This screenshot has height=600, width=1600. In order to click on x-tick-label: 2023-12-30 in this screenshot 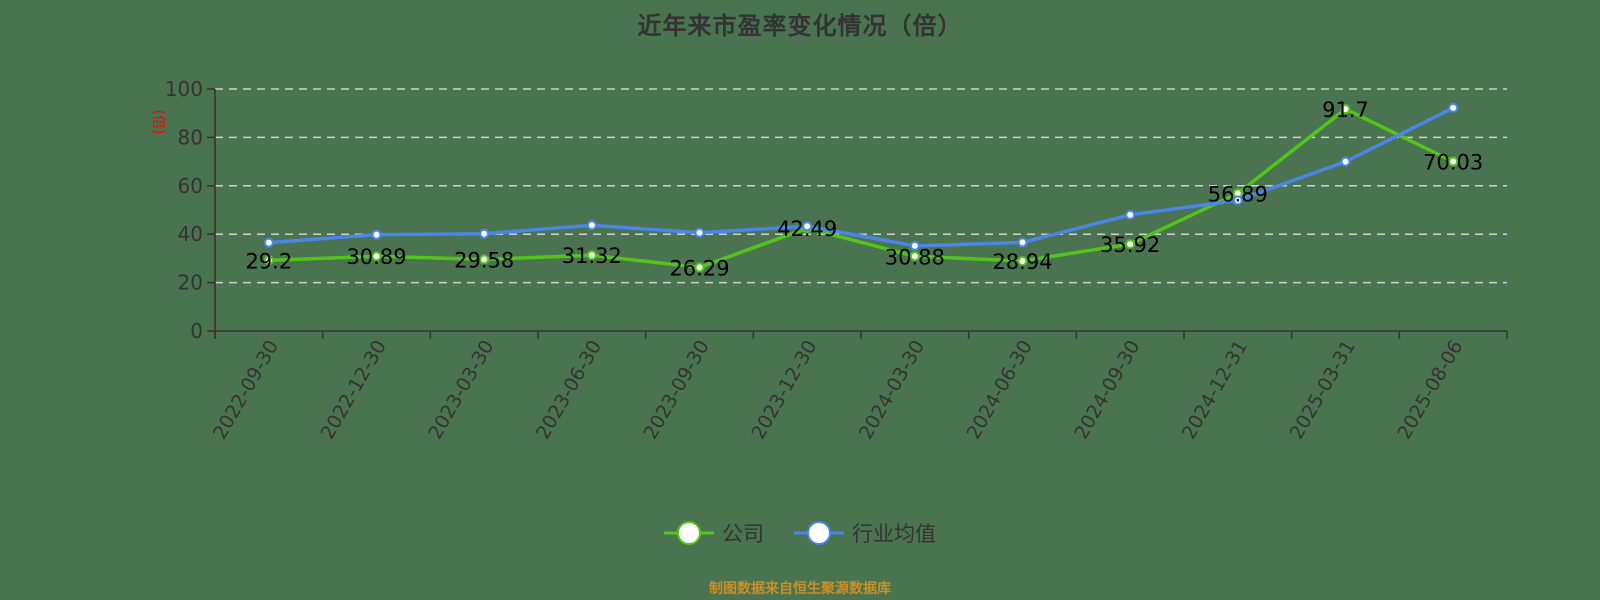, I will do `click(784, 390)`.